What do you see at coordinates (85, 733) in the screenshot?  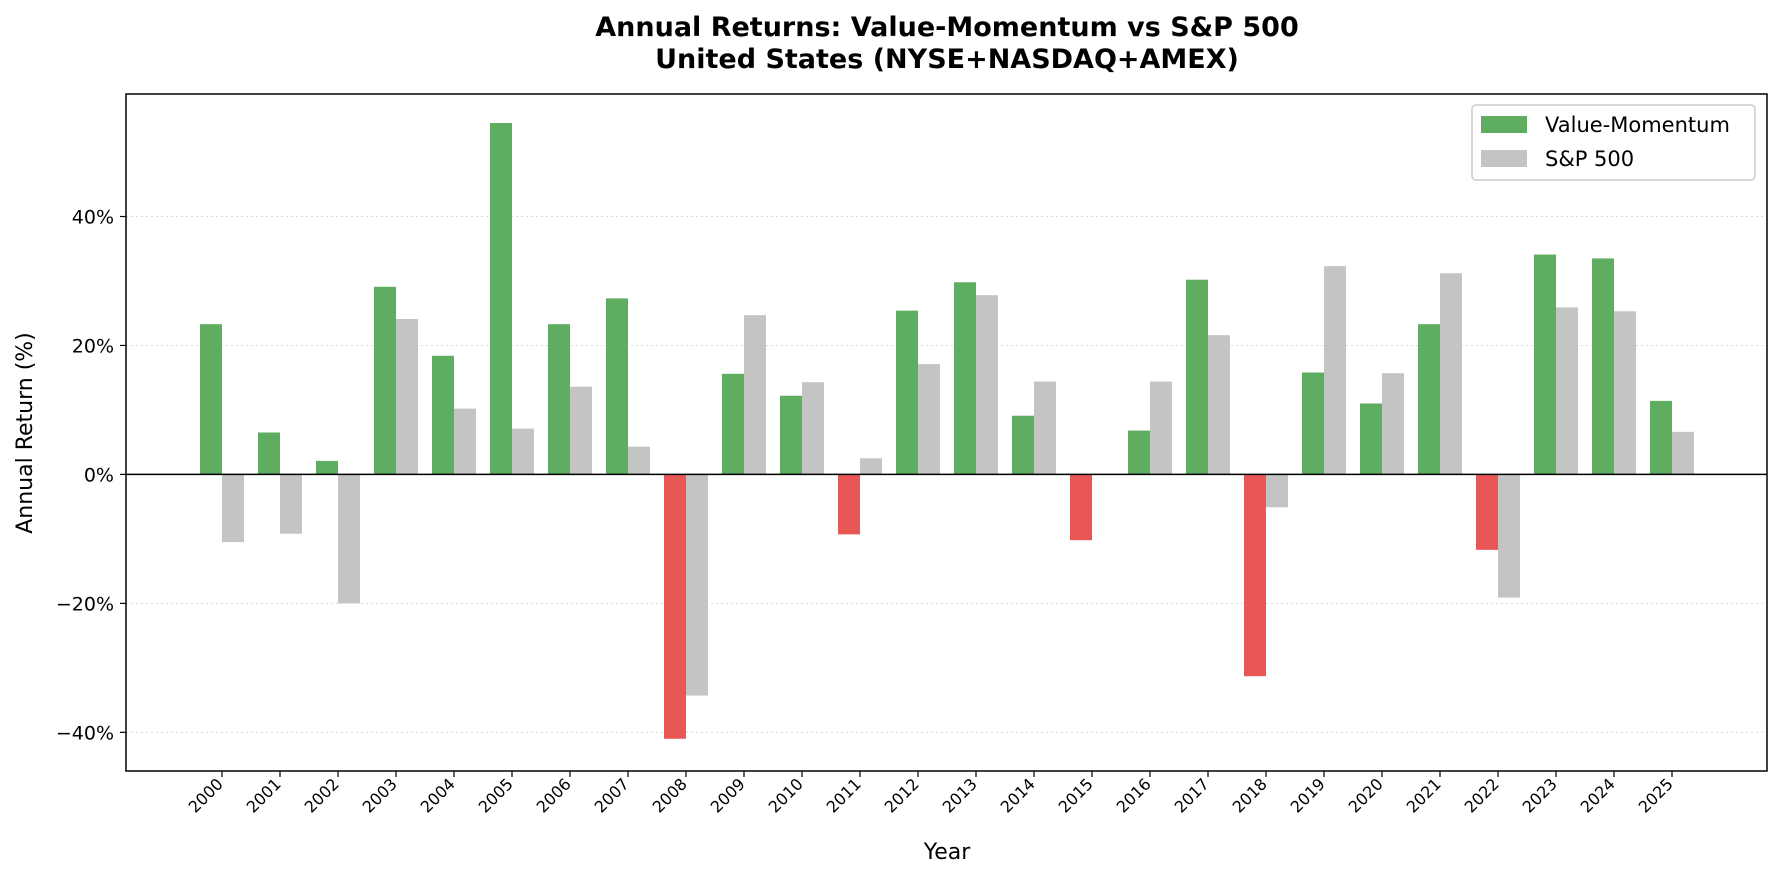 I see `y-tick-label: −40%` at bounding box center [85, 733].